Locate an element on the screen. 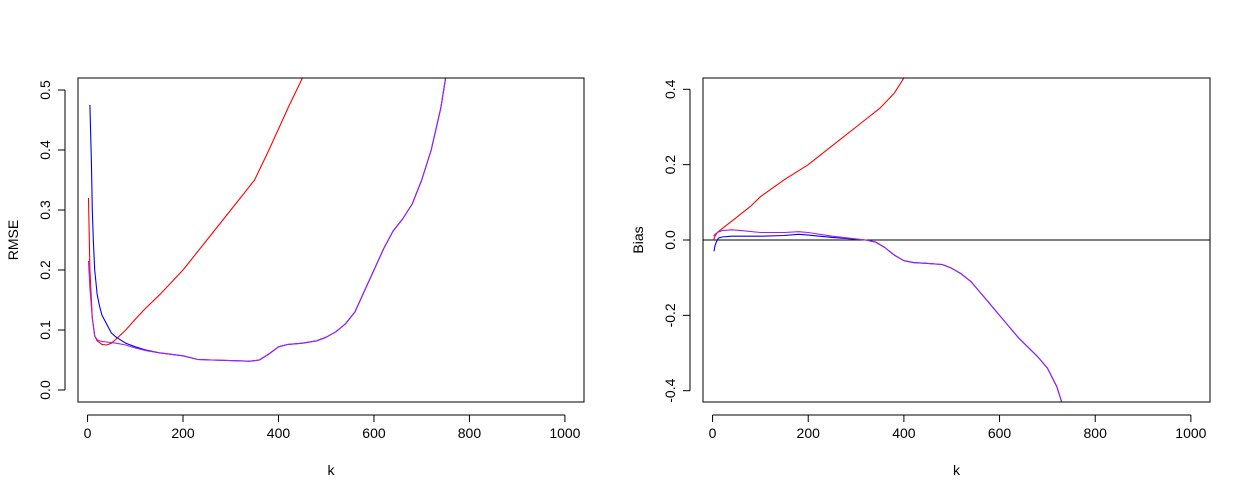 The image size is (1250, 500). series-line-purple is located at coordinates (888, 315).